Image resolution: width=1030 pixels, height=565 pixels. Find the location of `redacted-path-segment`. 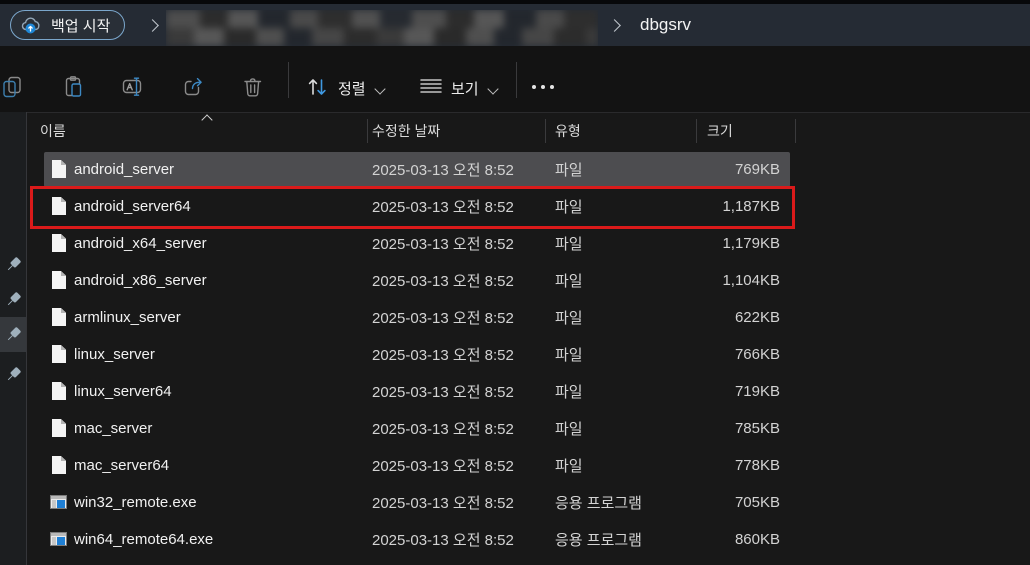

redacted-path-segment is located at coordinates (382, 28).